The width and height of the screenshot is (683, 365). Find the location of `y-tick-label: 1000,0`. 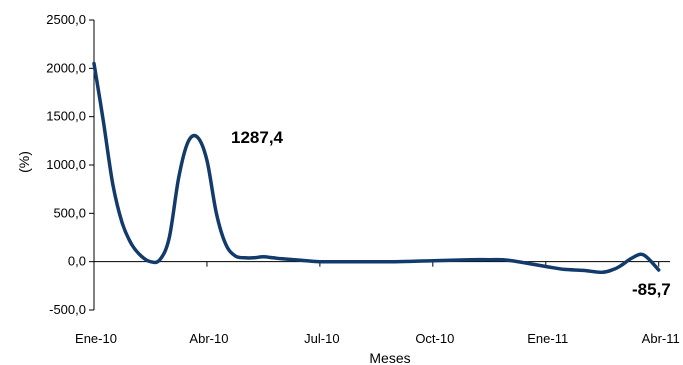

y-tick-label: 1000,0 is located at coordinates (66, 164).